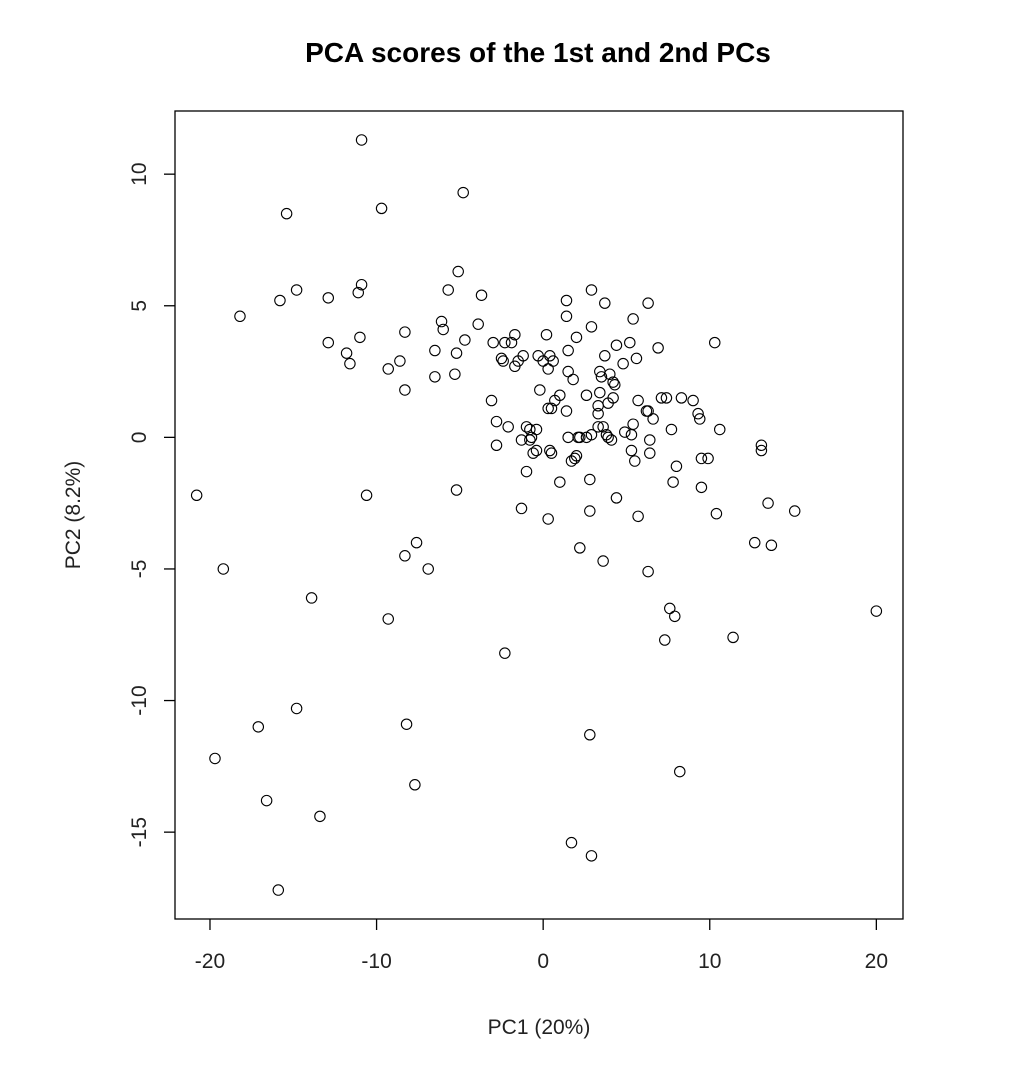  Describe the element at coordinates (210, 961) in the screenshot. I see `x-tick-label: -20` at that location.